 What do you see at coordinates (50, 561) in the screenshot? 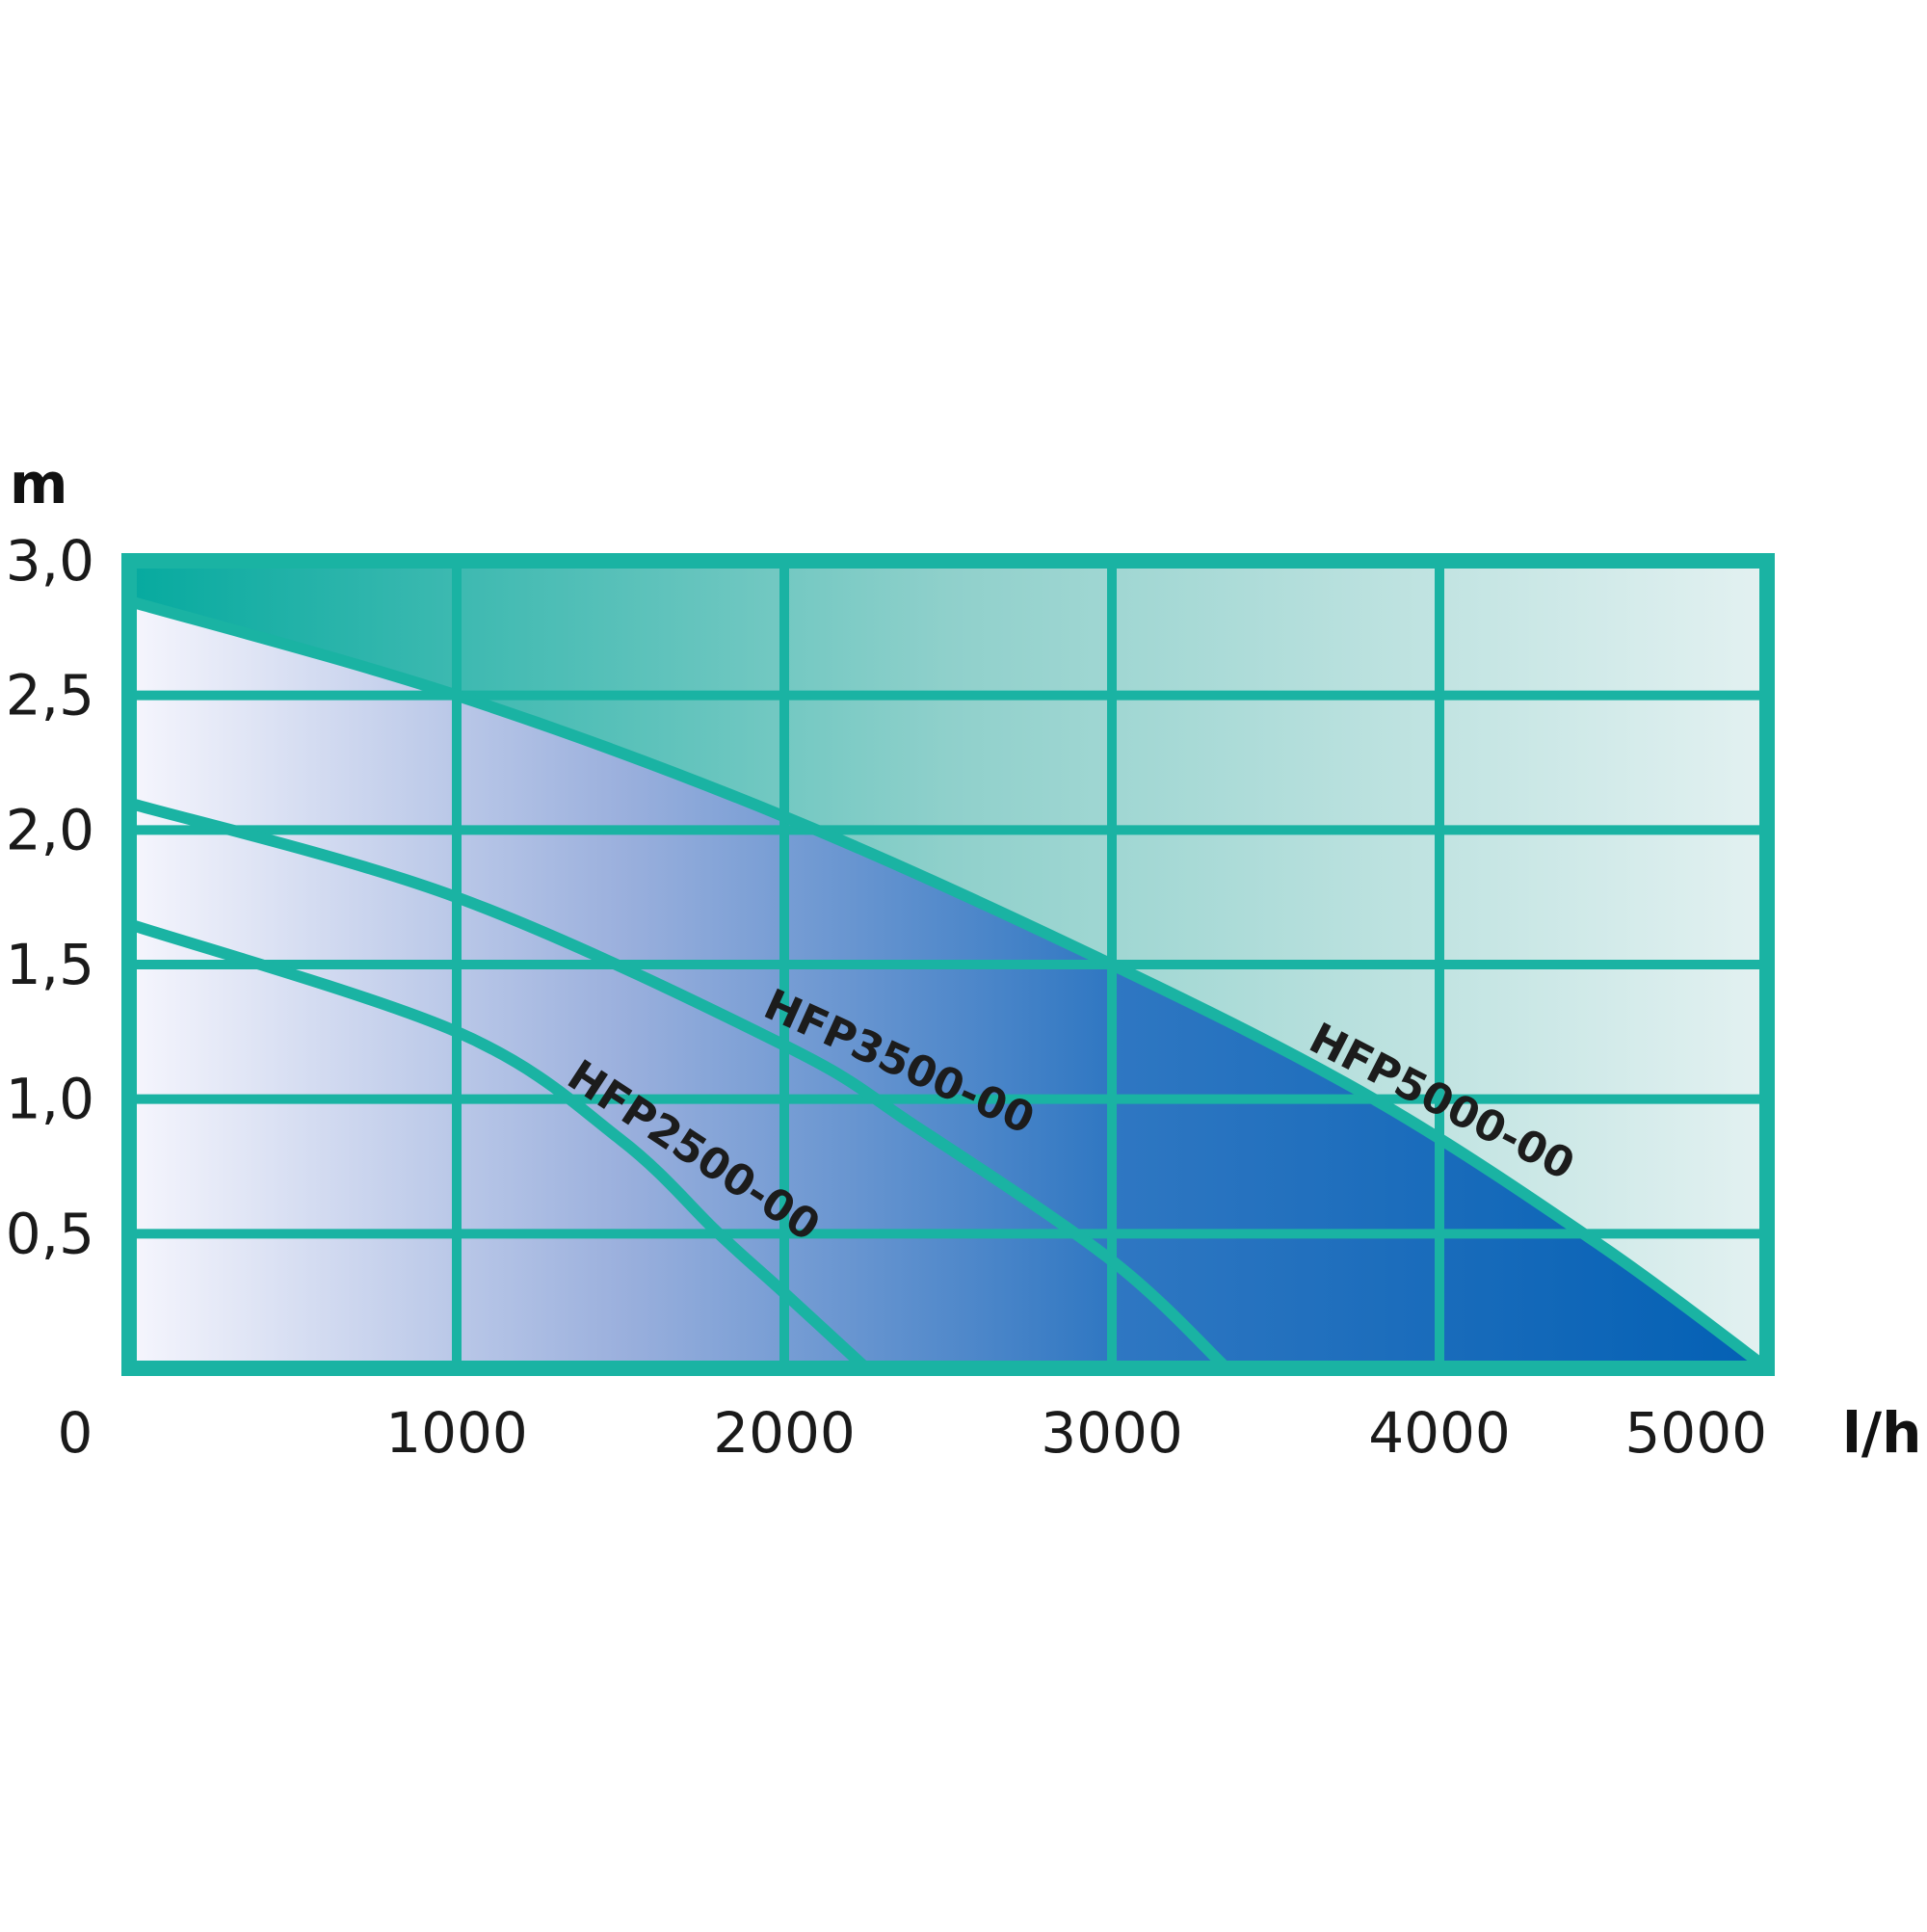
I see `y-tick-label-6: 3,0` at bounding box center [50, 561].